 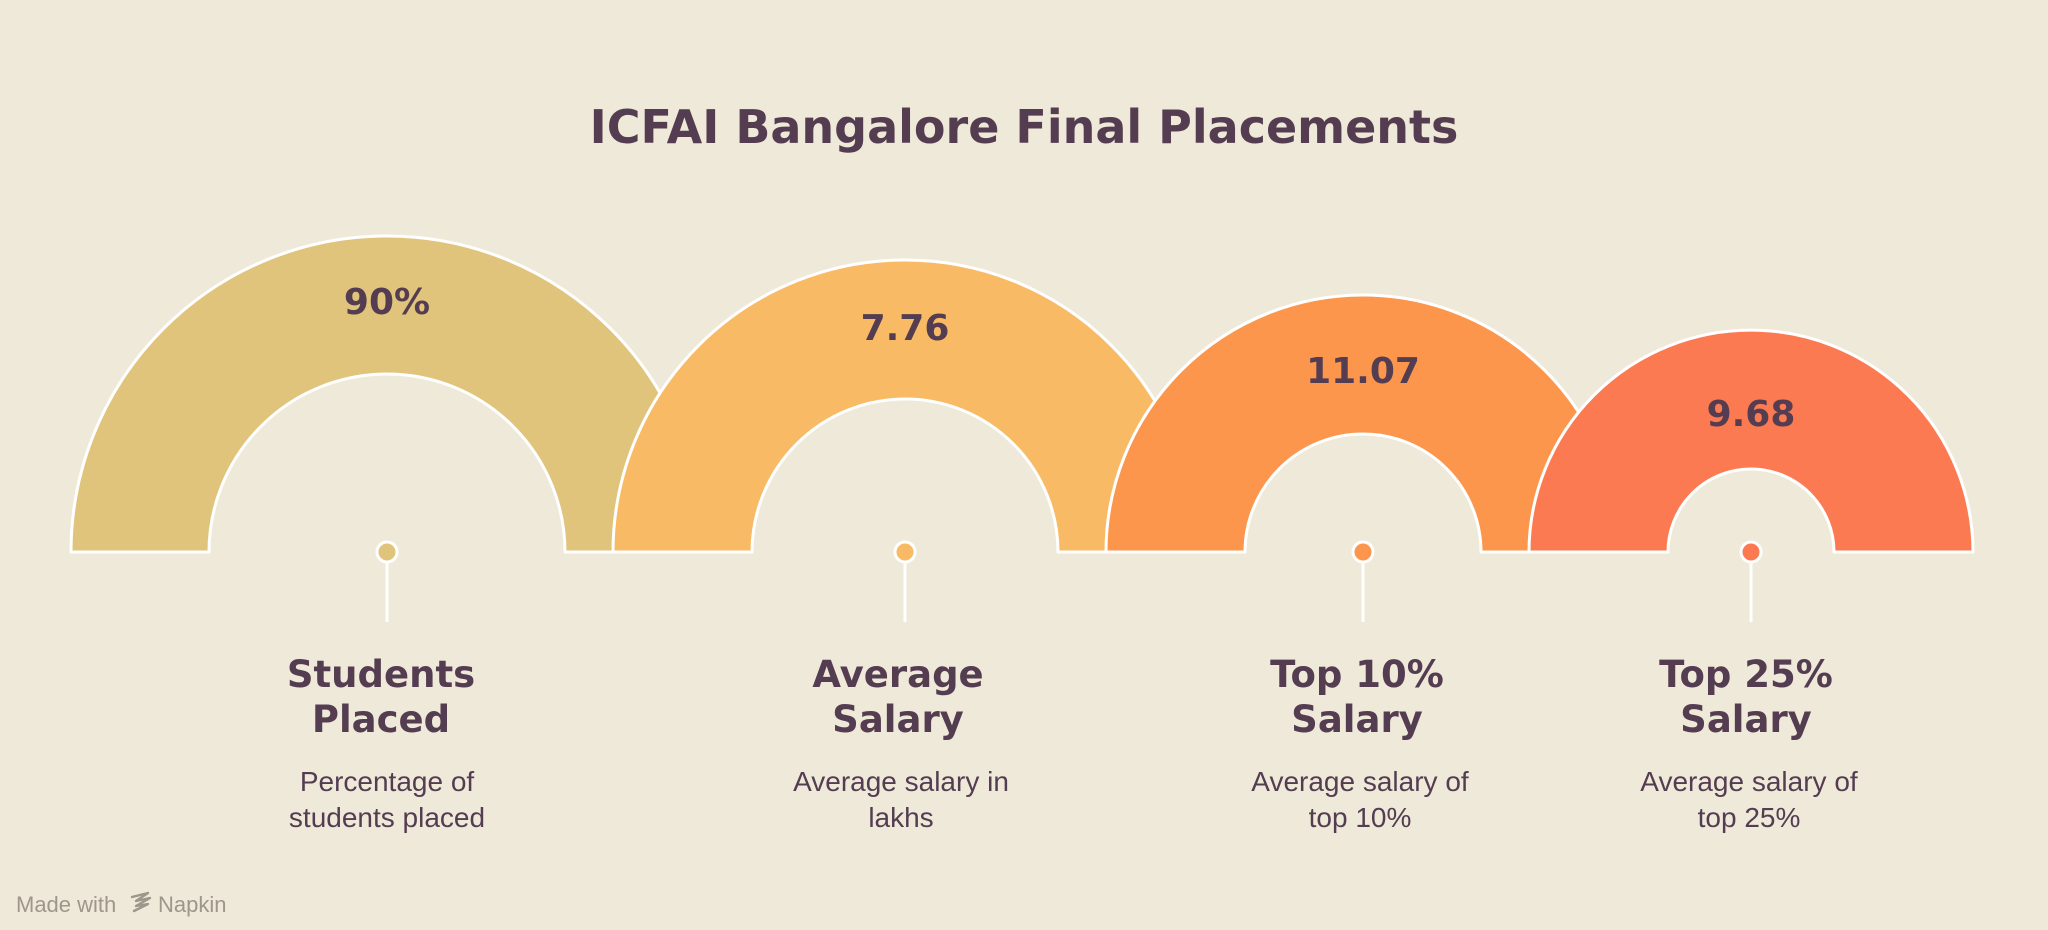 I want to click on metric-label-top-25-salary: Salary, so click(x=1746, y=719).